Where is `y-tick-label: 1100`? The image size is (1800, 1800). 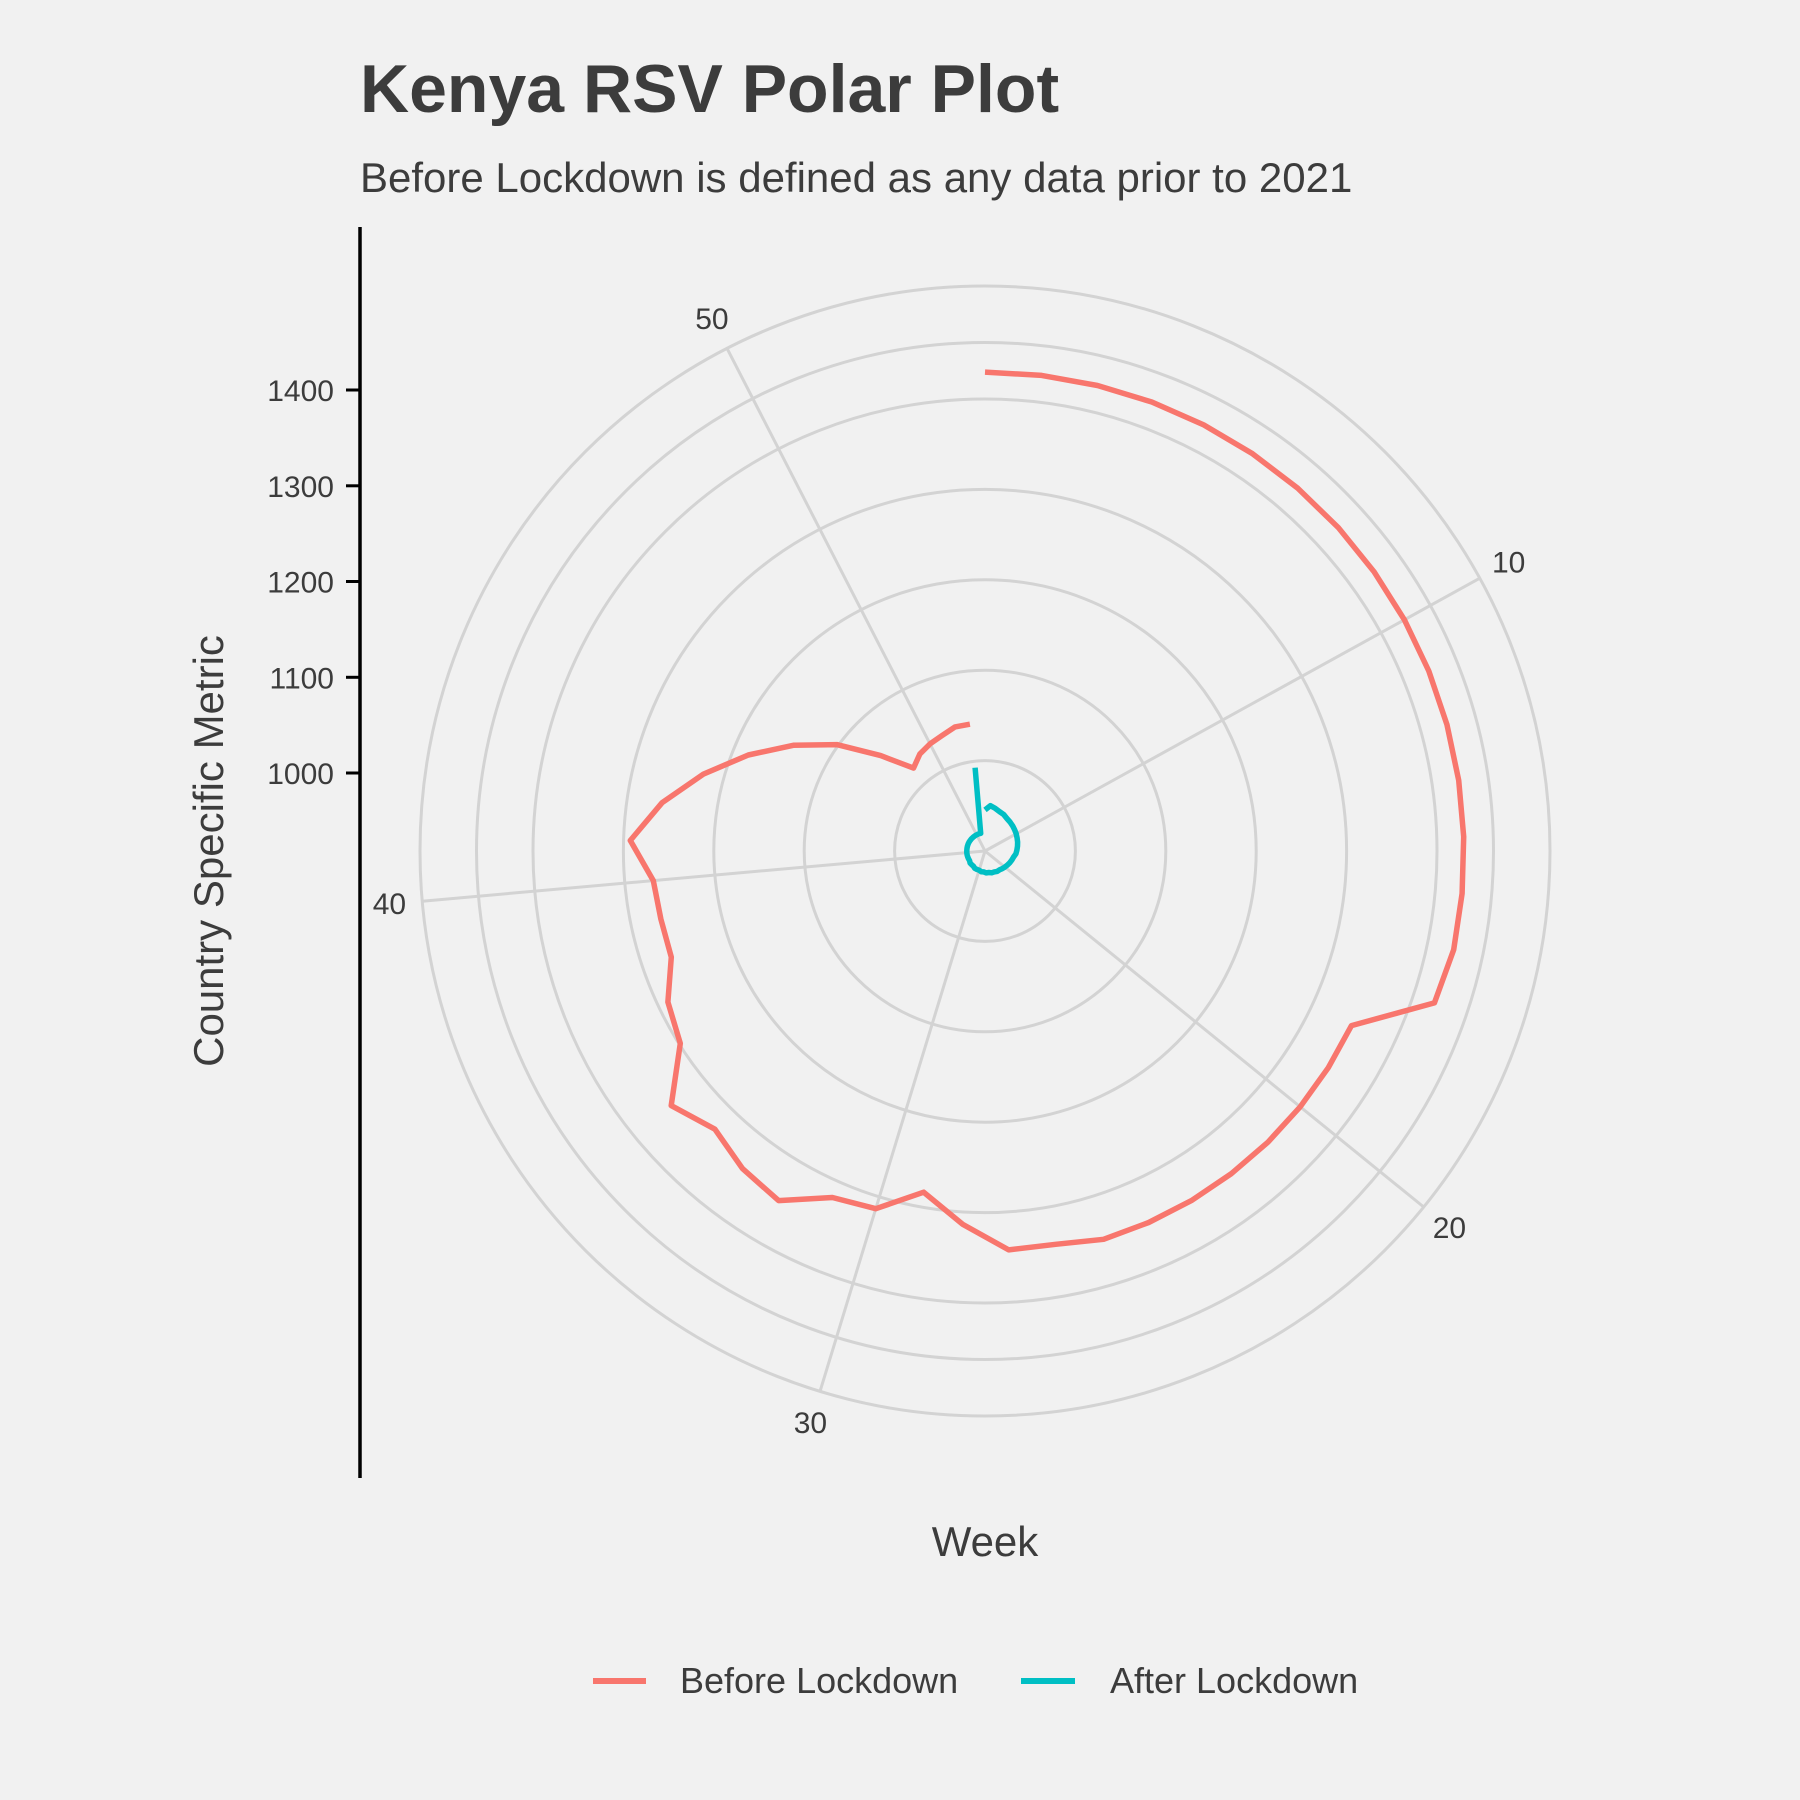
y-tick-label: 1100 is located at coordinates (301, 678).